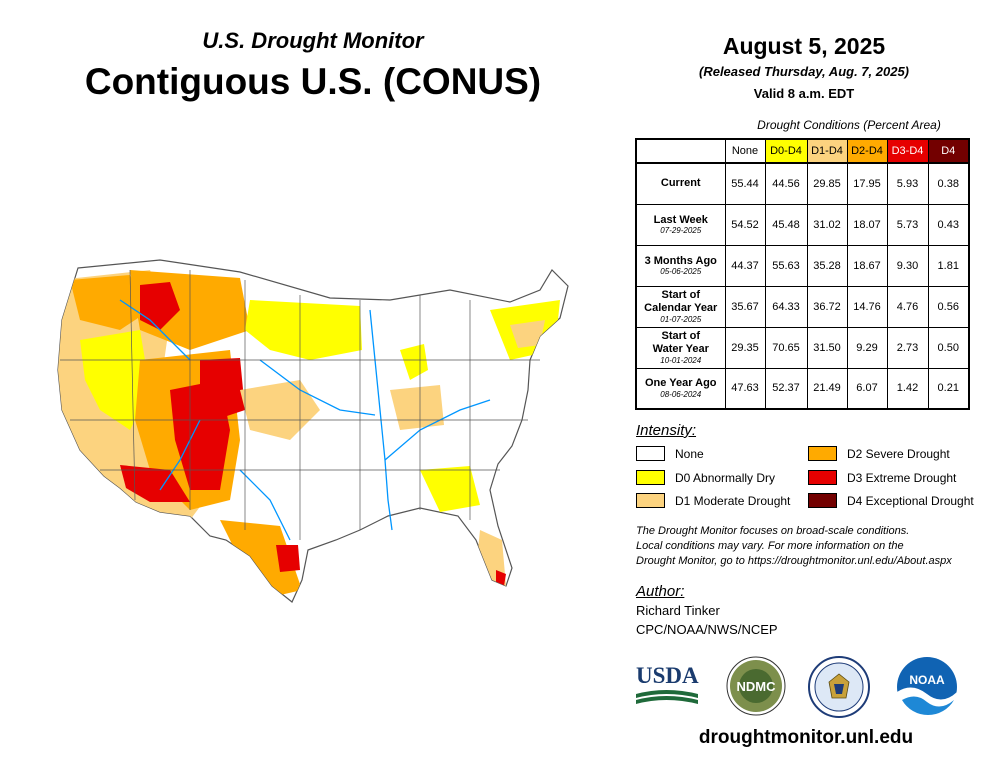 The width and height of the screenshot is (1000, 773). What do you see at coordinates (666, 430) in the screenshot?
I see `legend-heading: Intensity:` at bounding box center [666, 430].